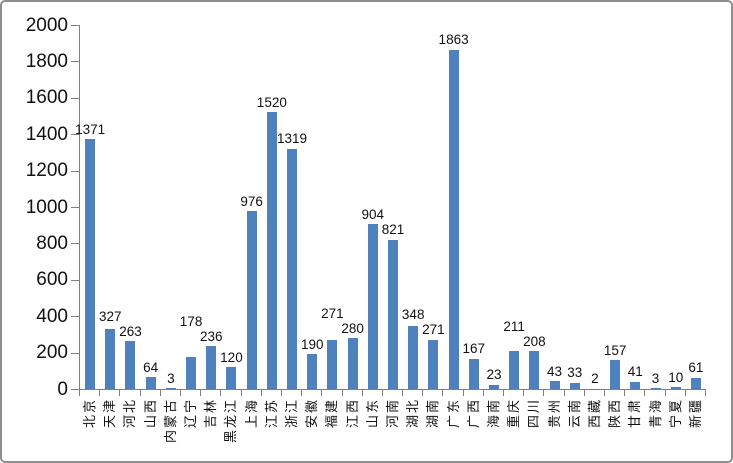 The width and height of the screenshot is (733, 463). I want to click on category-label-text: 安徽, so click(312, 413).